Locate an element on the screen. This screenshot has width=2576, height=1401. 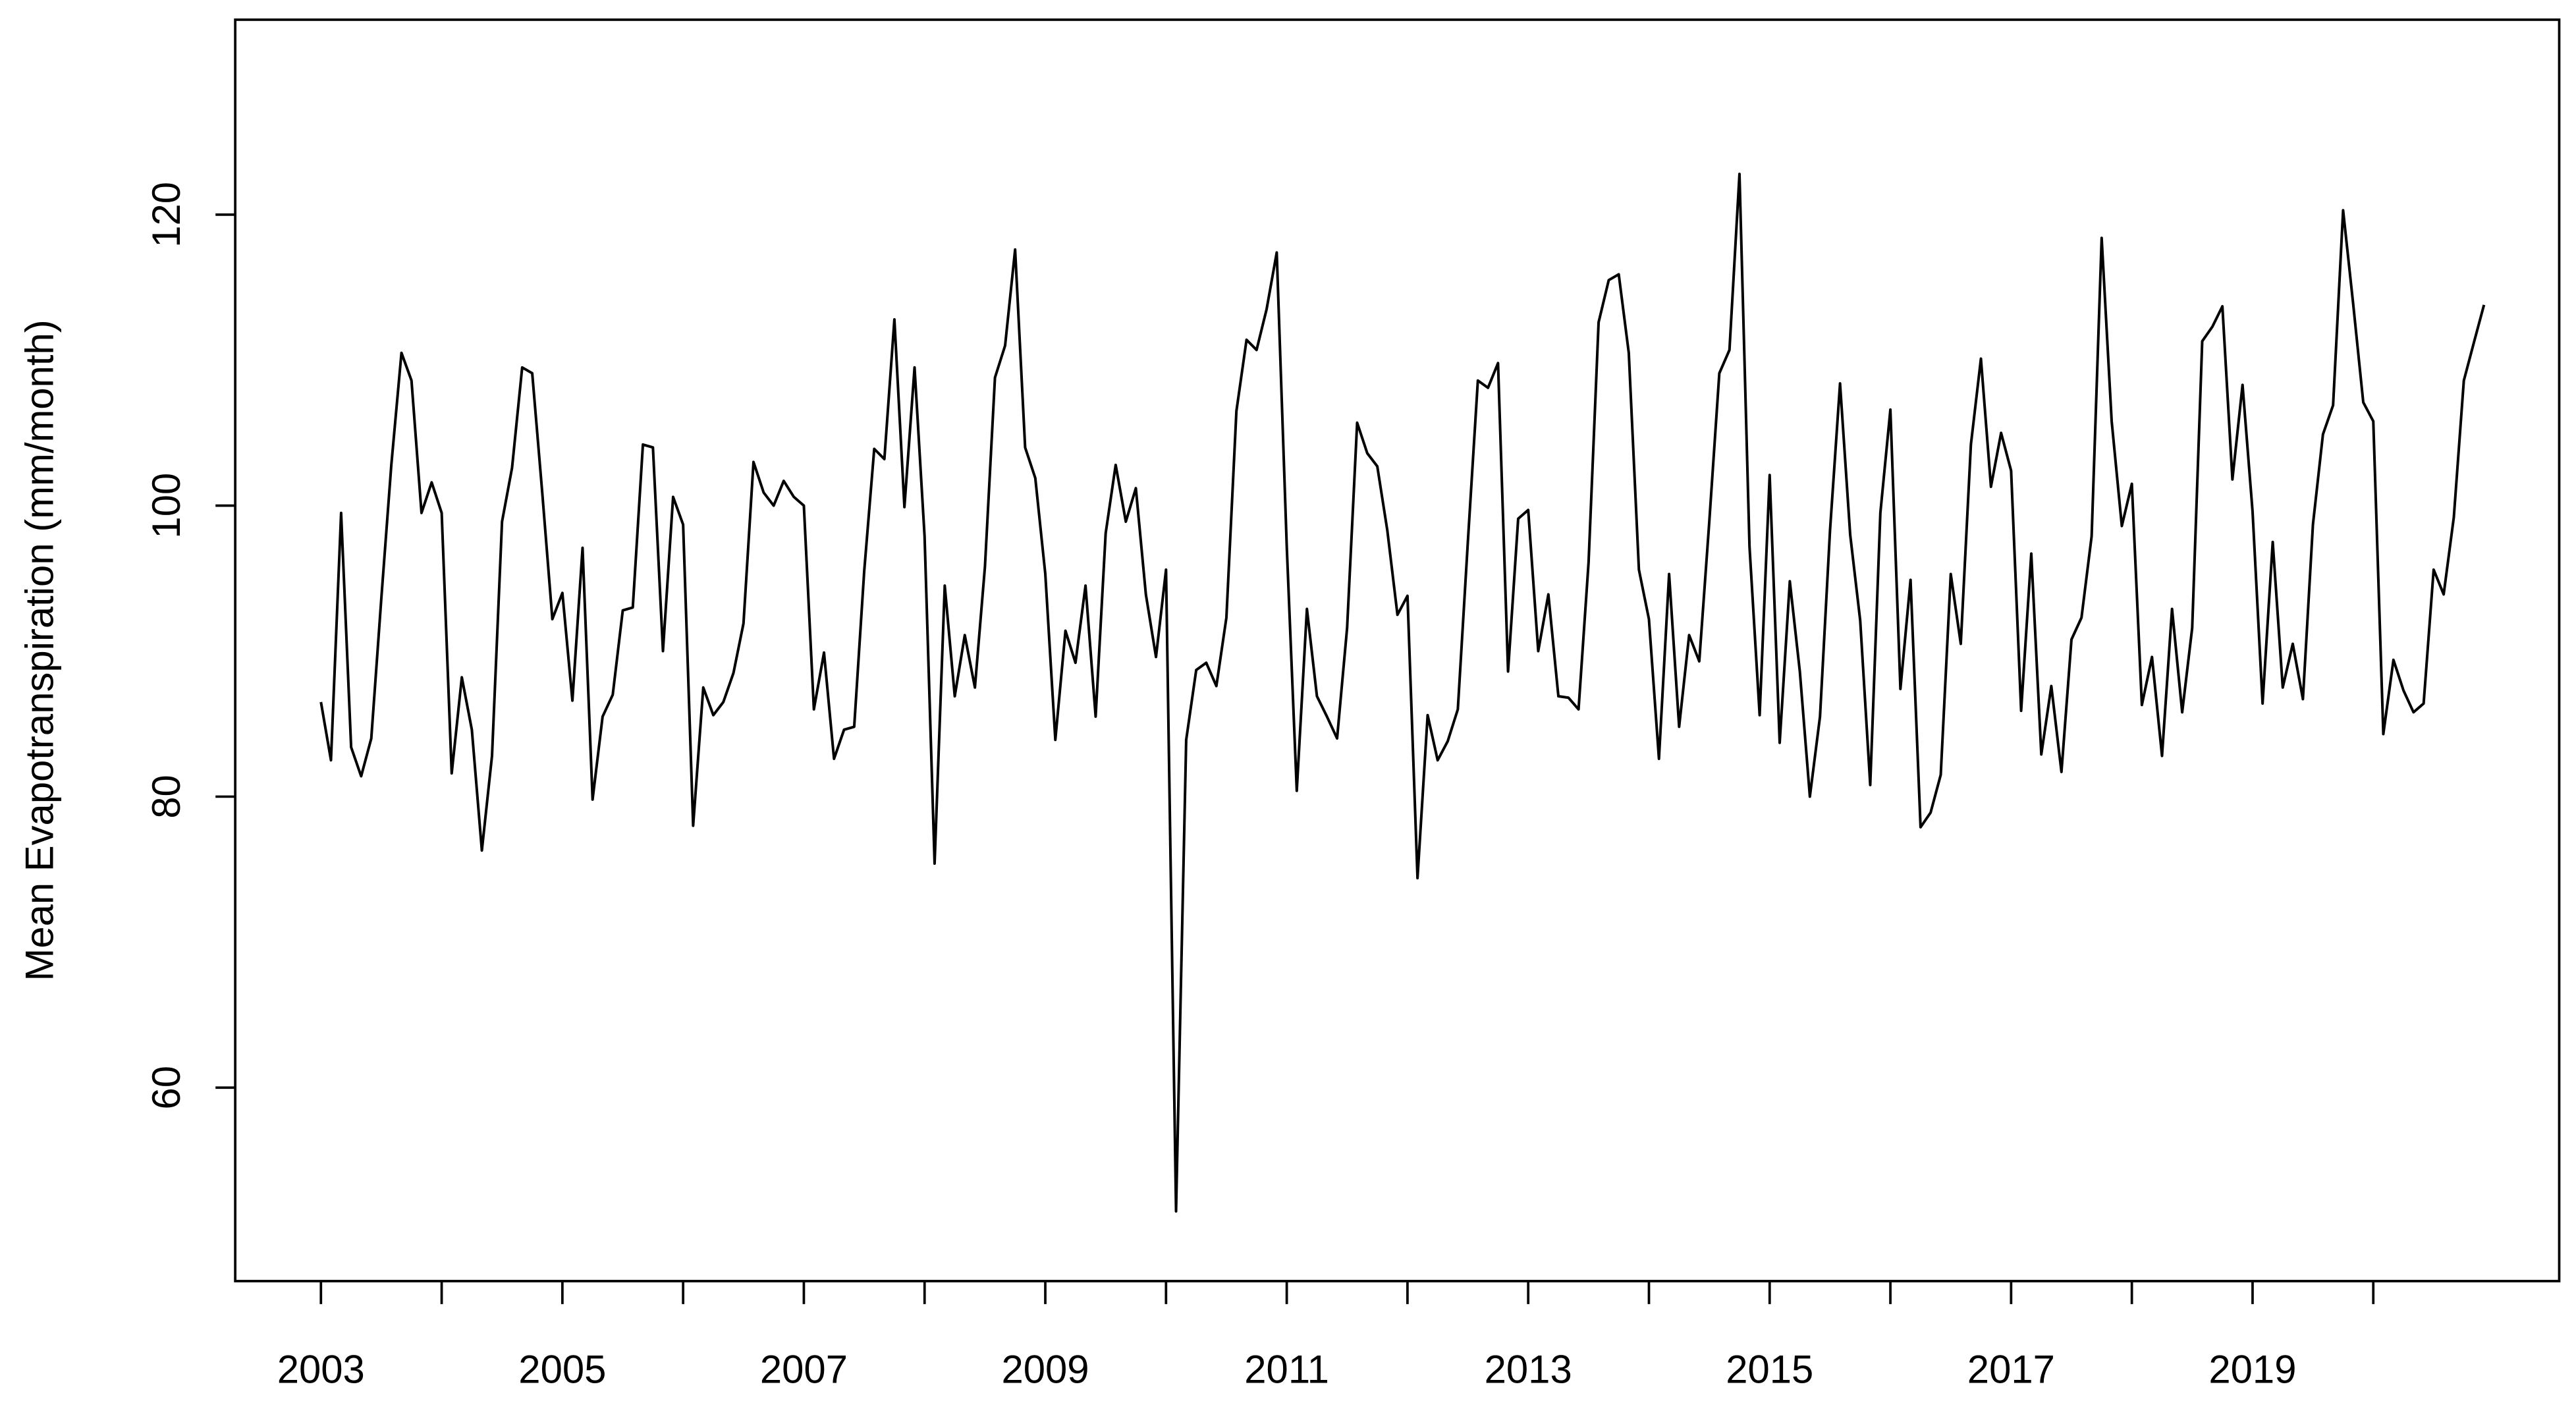
x-tick-label: 2017 is located at coordinates (2011, 1370).